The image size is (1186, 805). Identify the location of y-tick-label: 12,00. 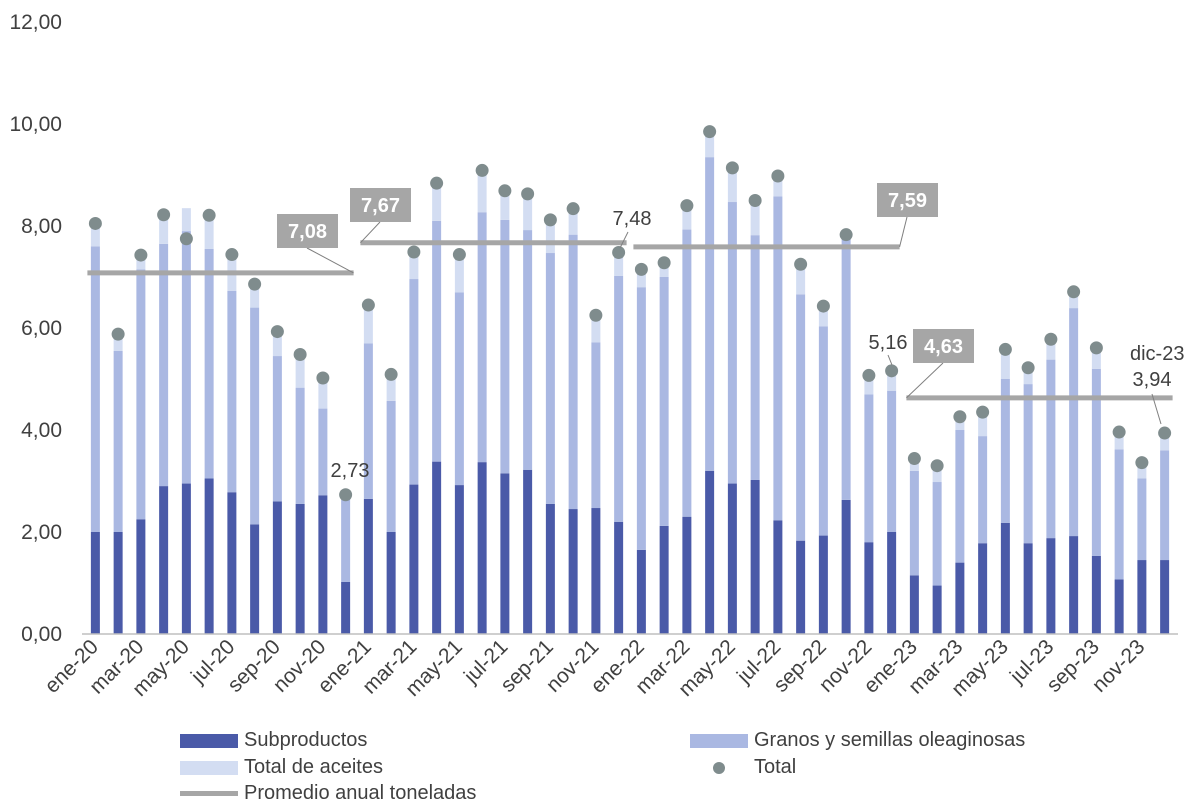
(35, 22).